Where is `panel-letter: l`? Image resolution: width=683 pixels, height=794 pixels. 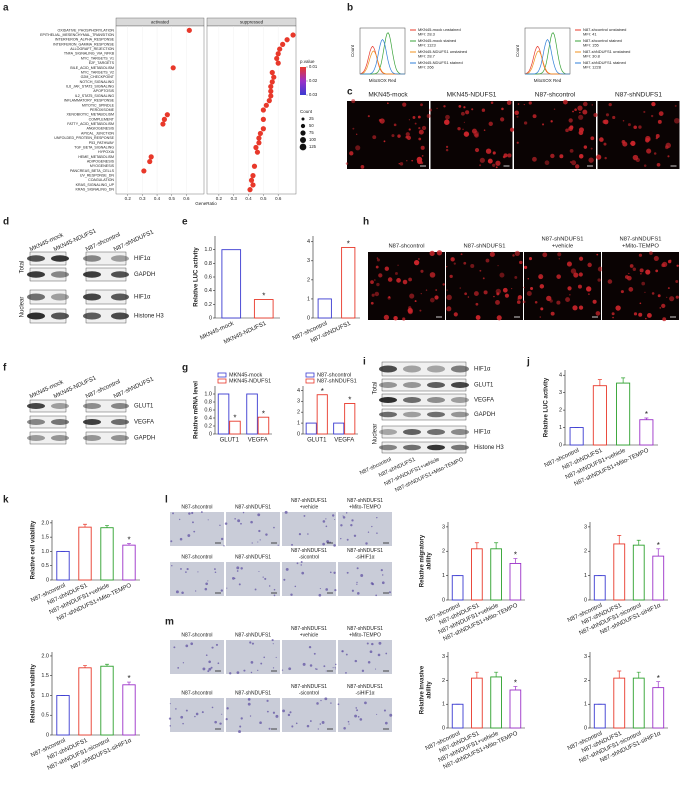
panel-letter: l is located at coordinates (166, 500).